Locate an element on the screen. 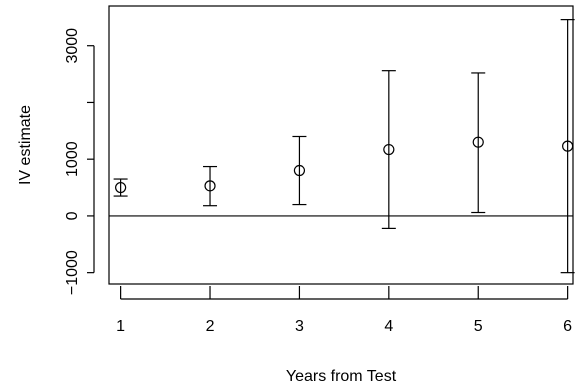  y-axis: −1000 0 1000 3000 is located at coordinates (79, 161).